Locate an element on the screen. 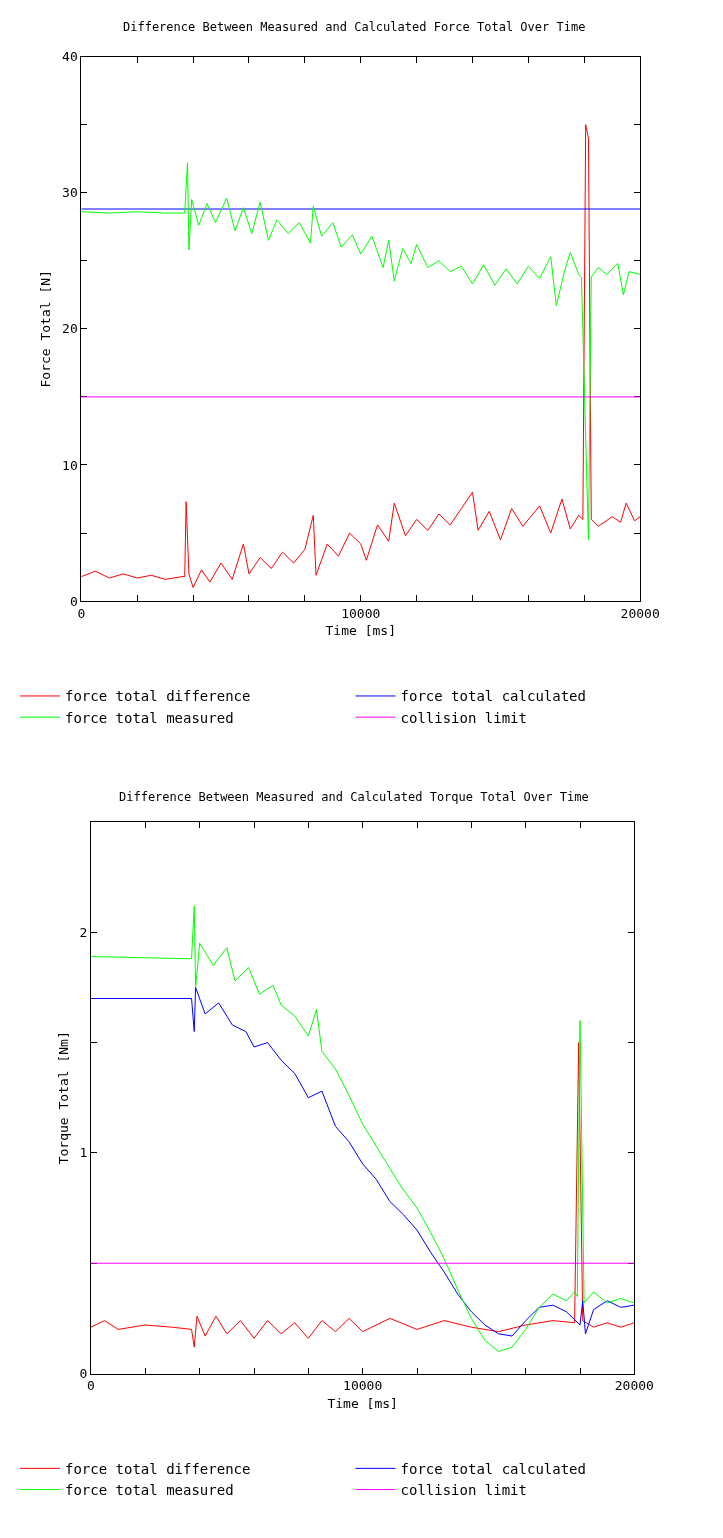  y-axis-title: Torque Total [Nm] is located at coordinates (63, 1098).